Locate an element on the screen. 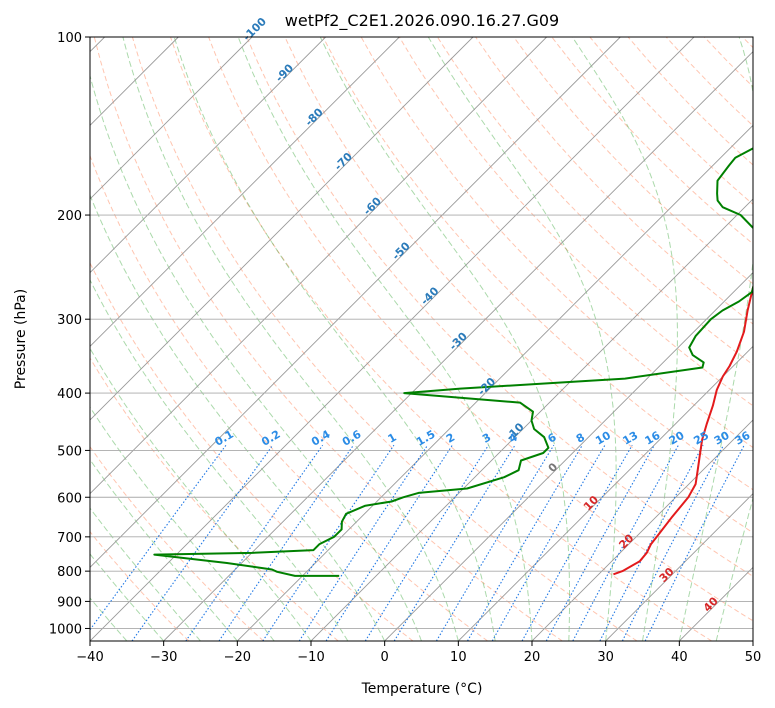  mixing-ratio-label: 25 is located at coordinates (701, 438).